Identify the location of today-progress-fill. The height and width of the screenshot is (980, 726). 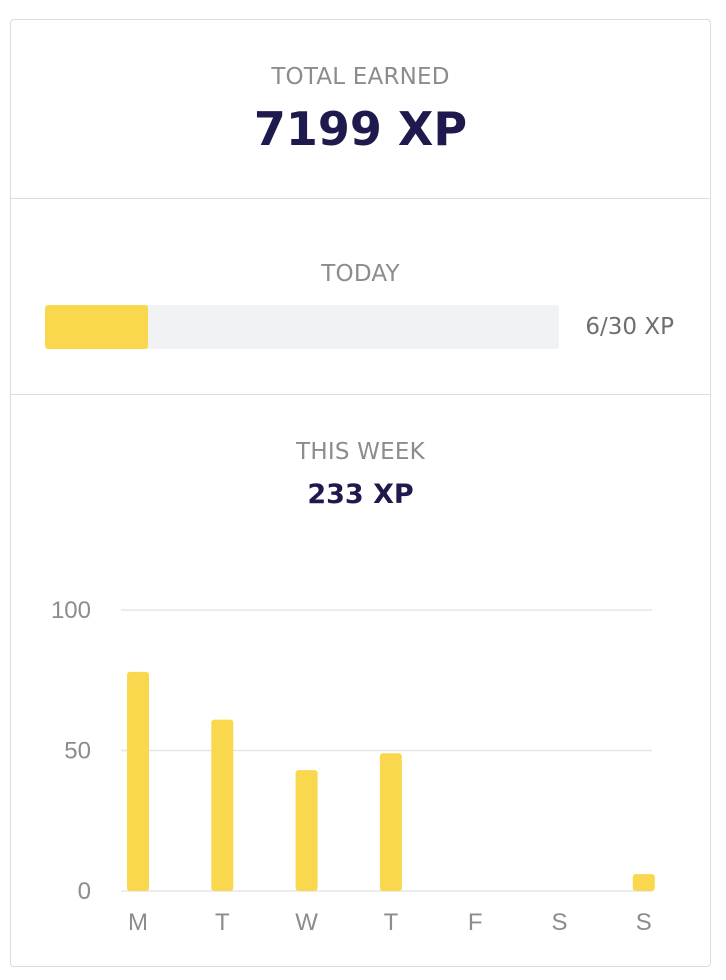
(96, 327).